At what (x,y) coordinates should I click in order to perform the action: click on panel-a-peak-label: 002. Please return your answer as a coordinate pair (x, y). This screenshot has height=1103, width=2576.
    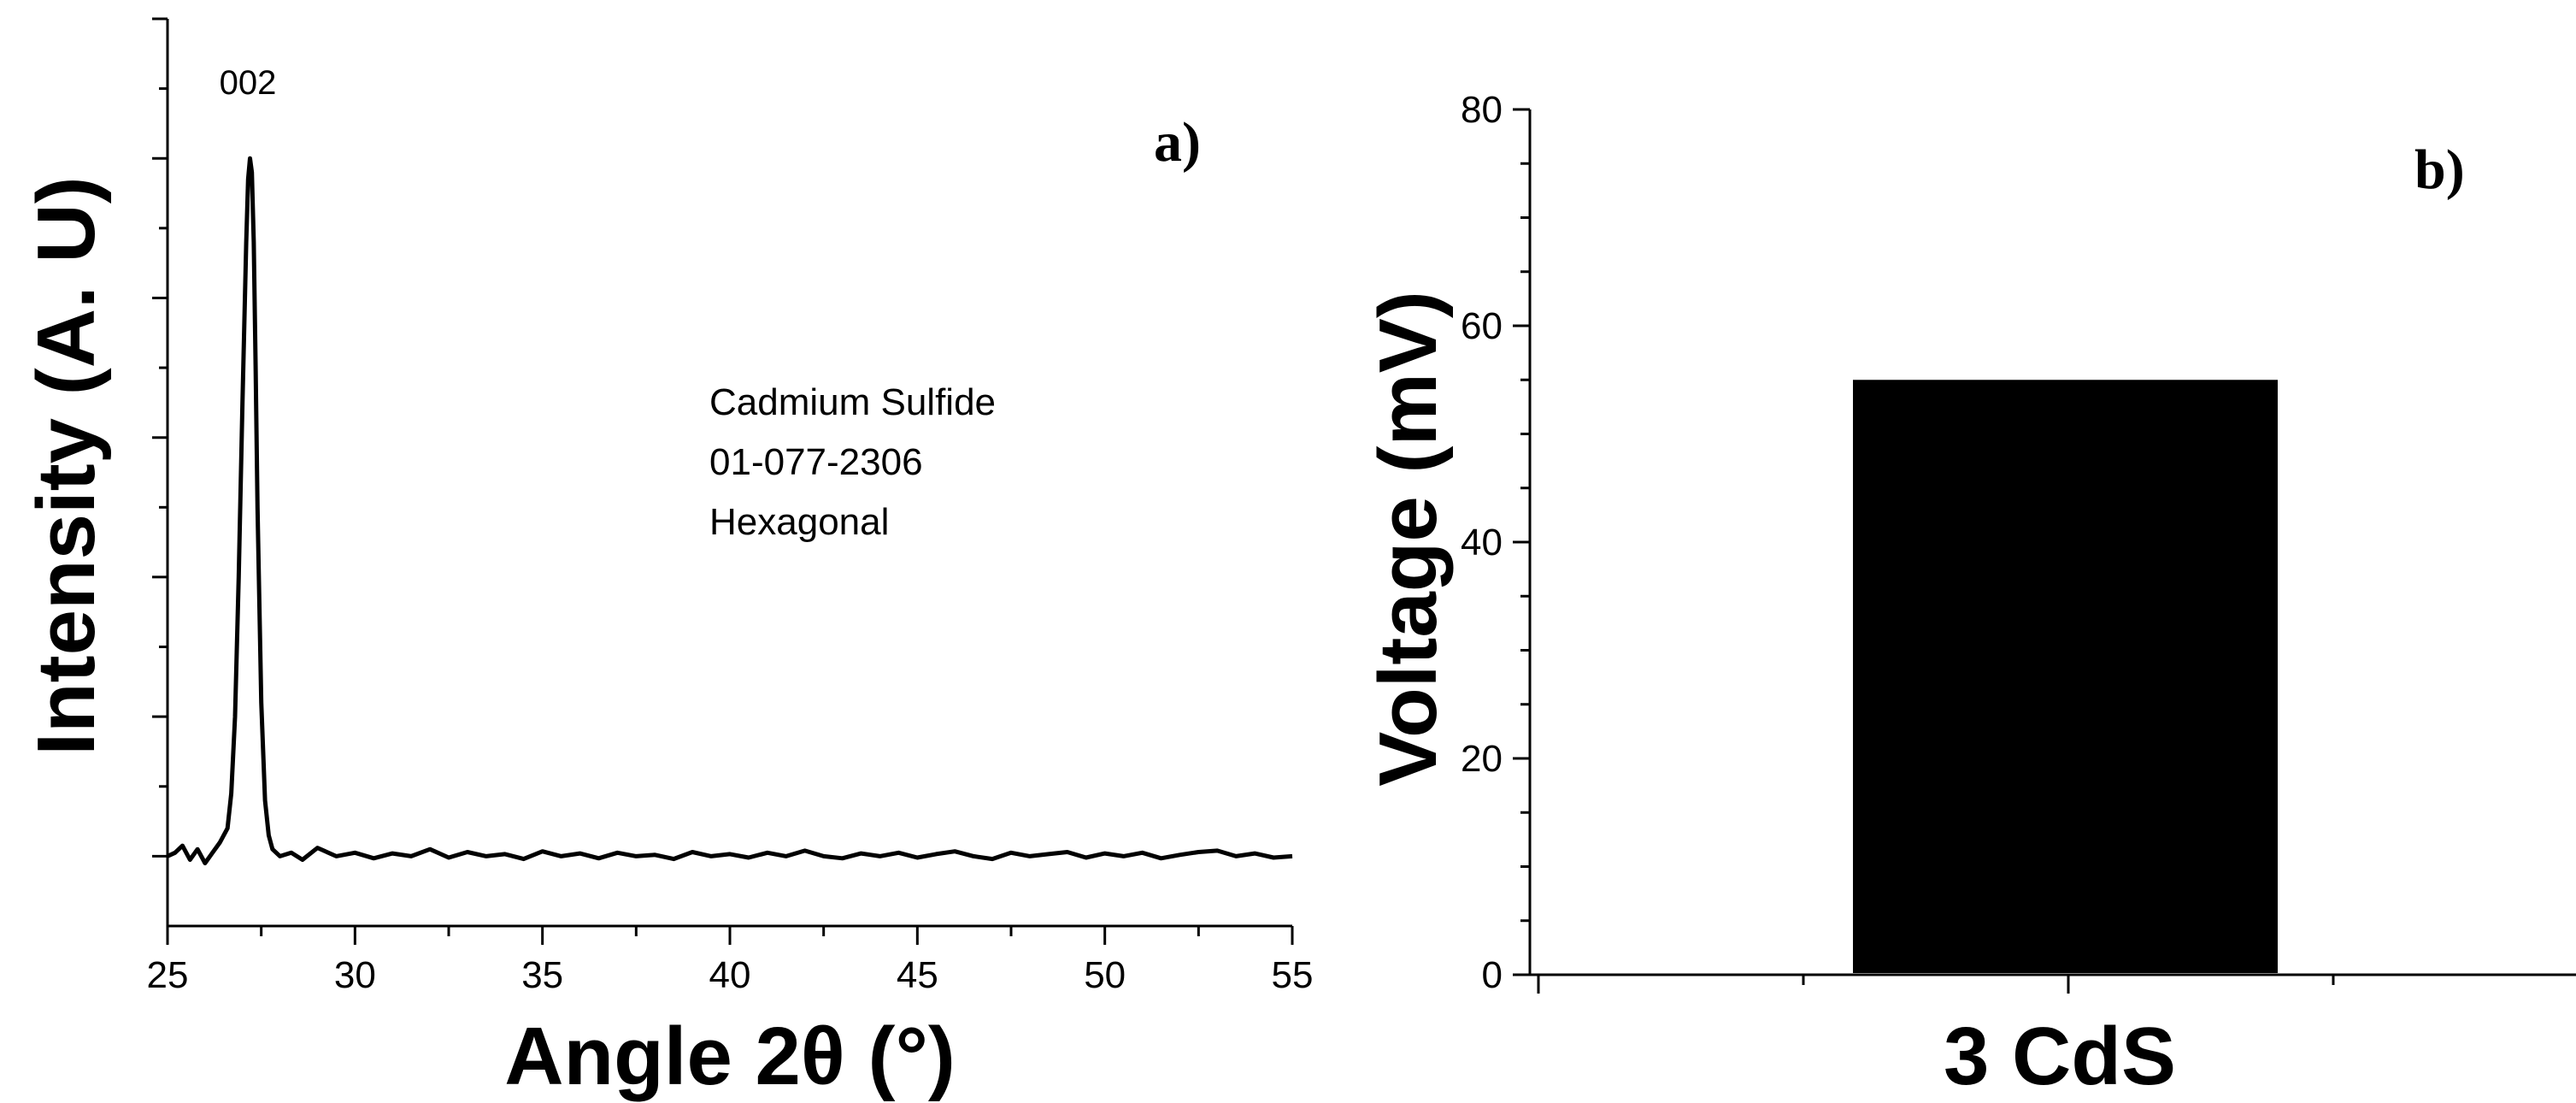
    Looking at the image, I should click on (248, 83).